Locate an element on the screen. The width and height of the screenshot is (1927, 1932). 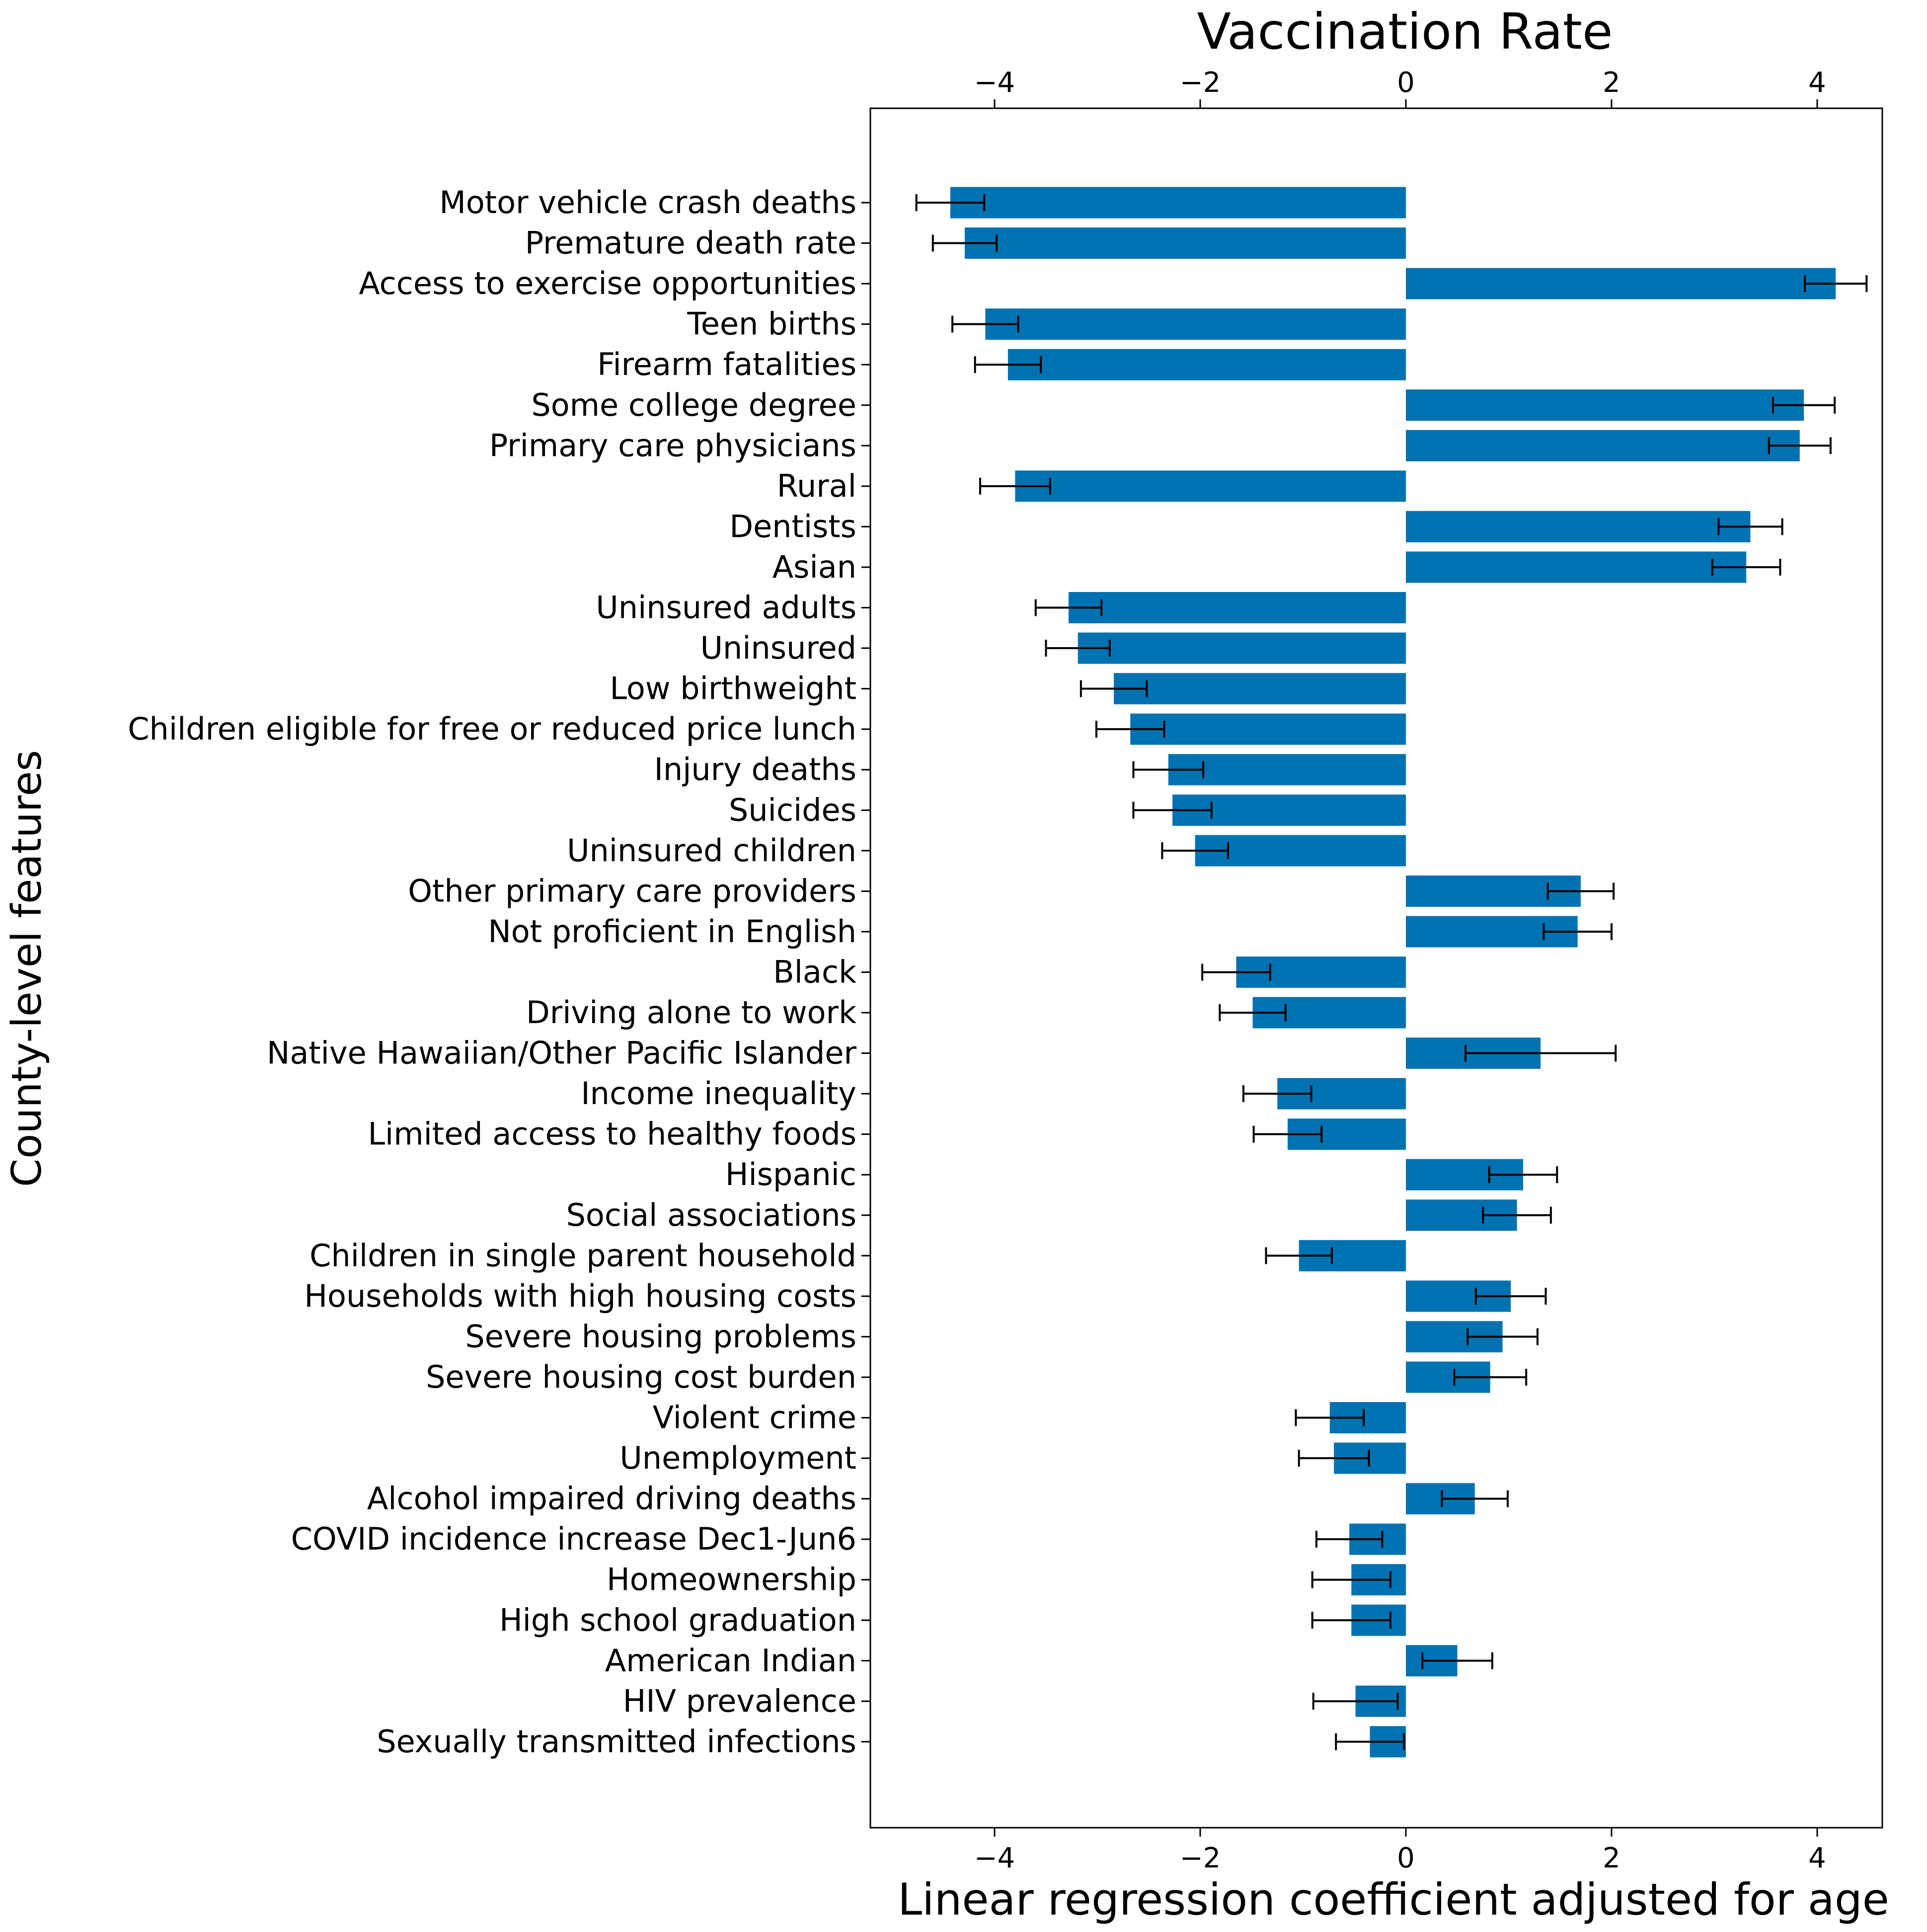
x-tick-label-bottom-1: −2 is located at coordinates (1200, 1858).